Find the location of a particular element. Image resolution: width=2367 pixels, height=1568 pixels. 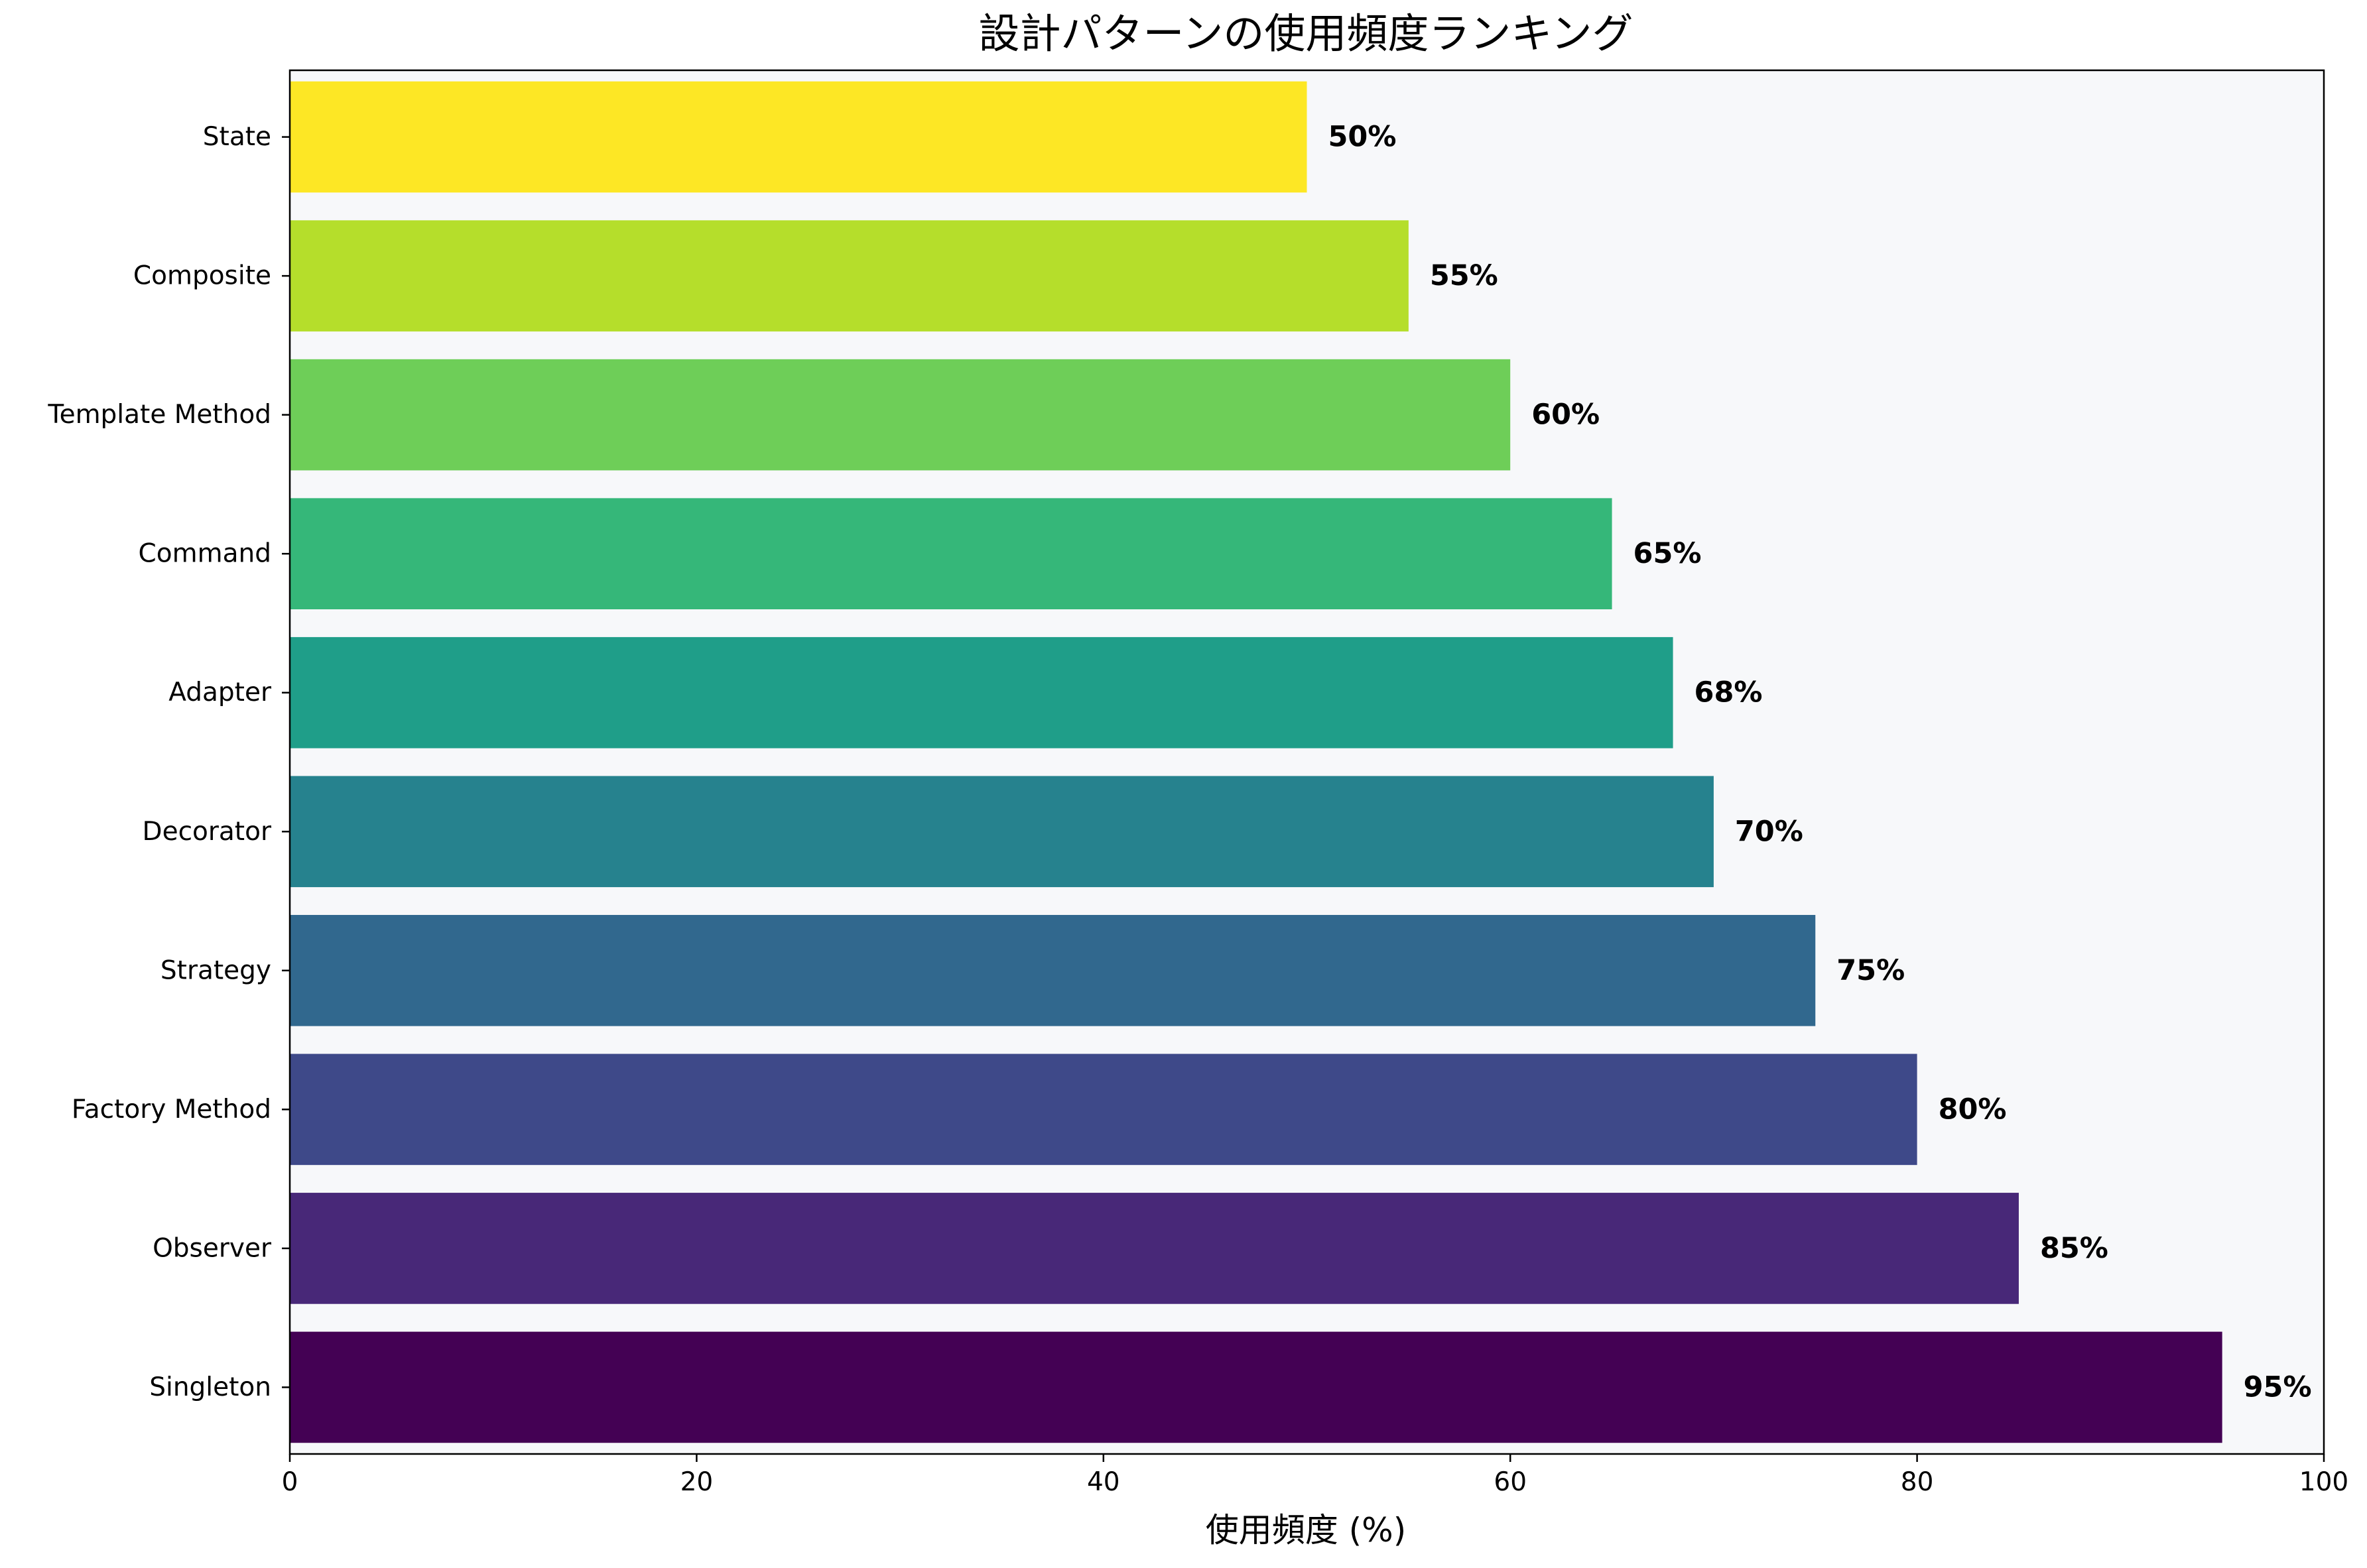

value-label: 68% is located at coordinates (1729, 692).